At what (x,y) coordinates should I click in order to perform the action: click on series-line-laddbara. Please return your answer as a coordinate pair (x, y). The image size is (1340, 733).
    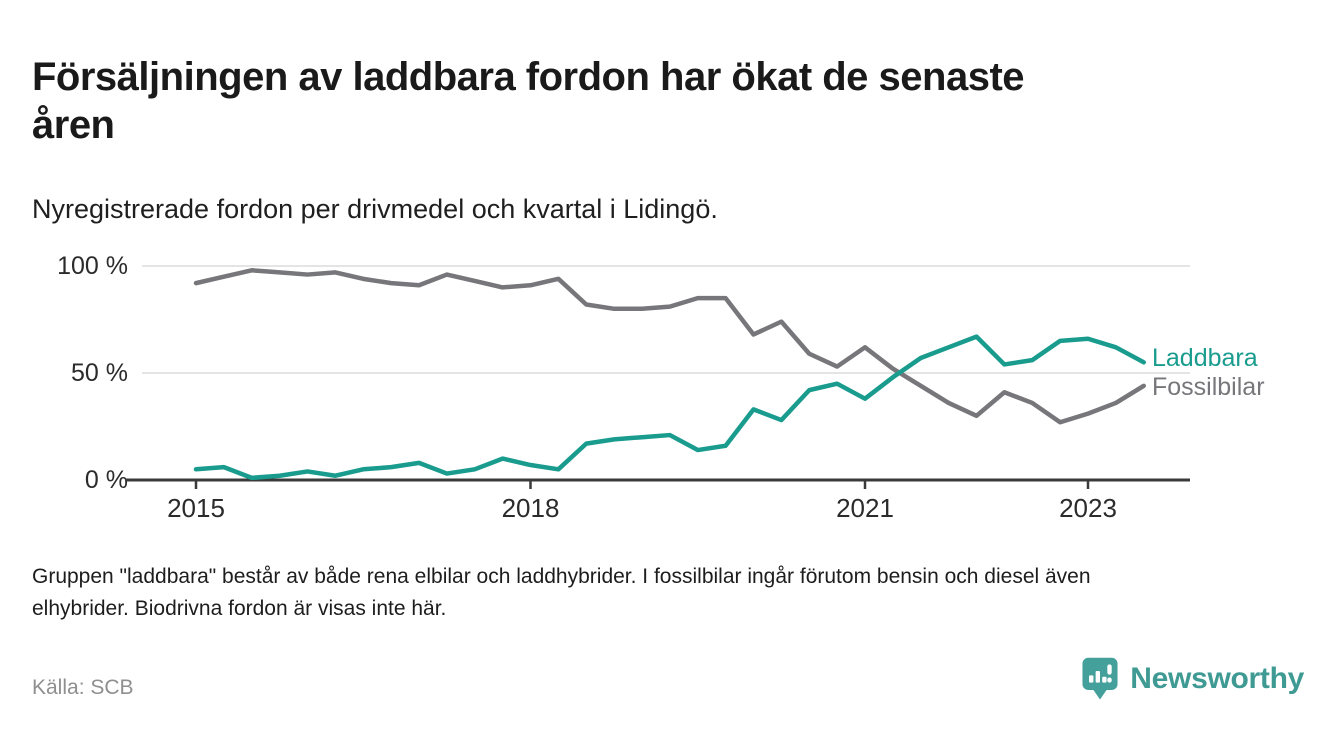
    Looking at the image, I should click on (669, 407).